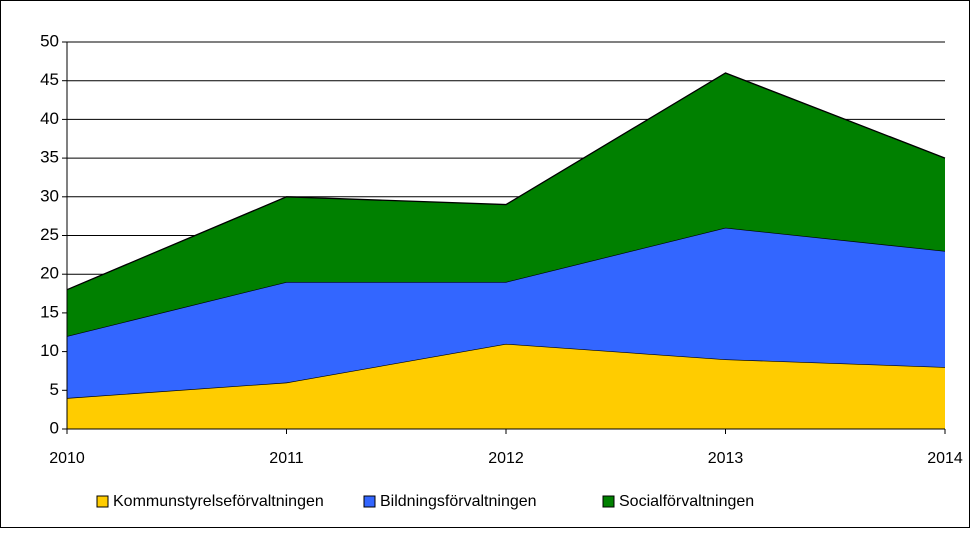 Image resolution: width=971 pixels, height=534 pixels. What do you see at coordinates (49, 311) in the screenshot?
I see `y-tick-label: 15` at bounding box center [49, 311].